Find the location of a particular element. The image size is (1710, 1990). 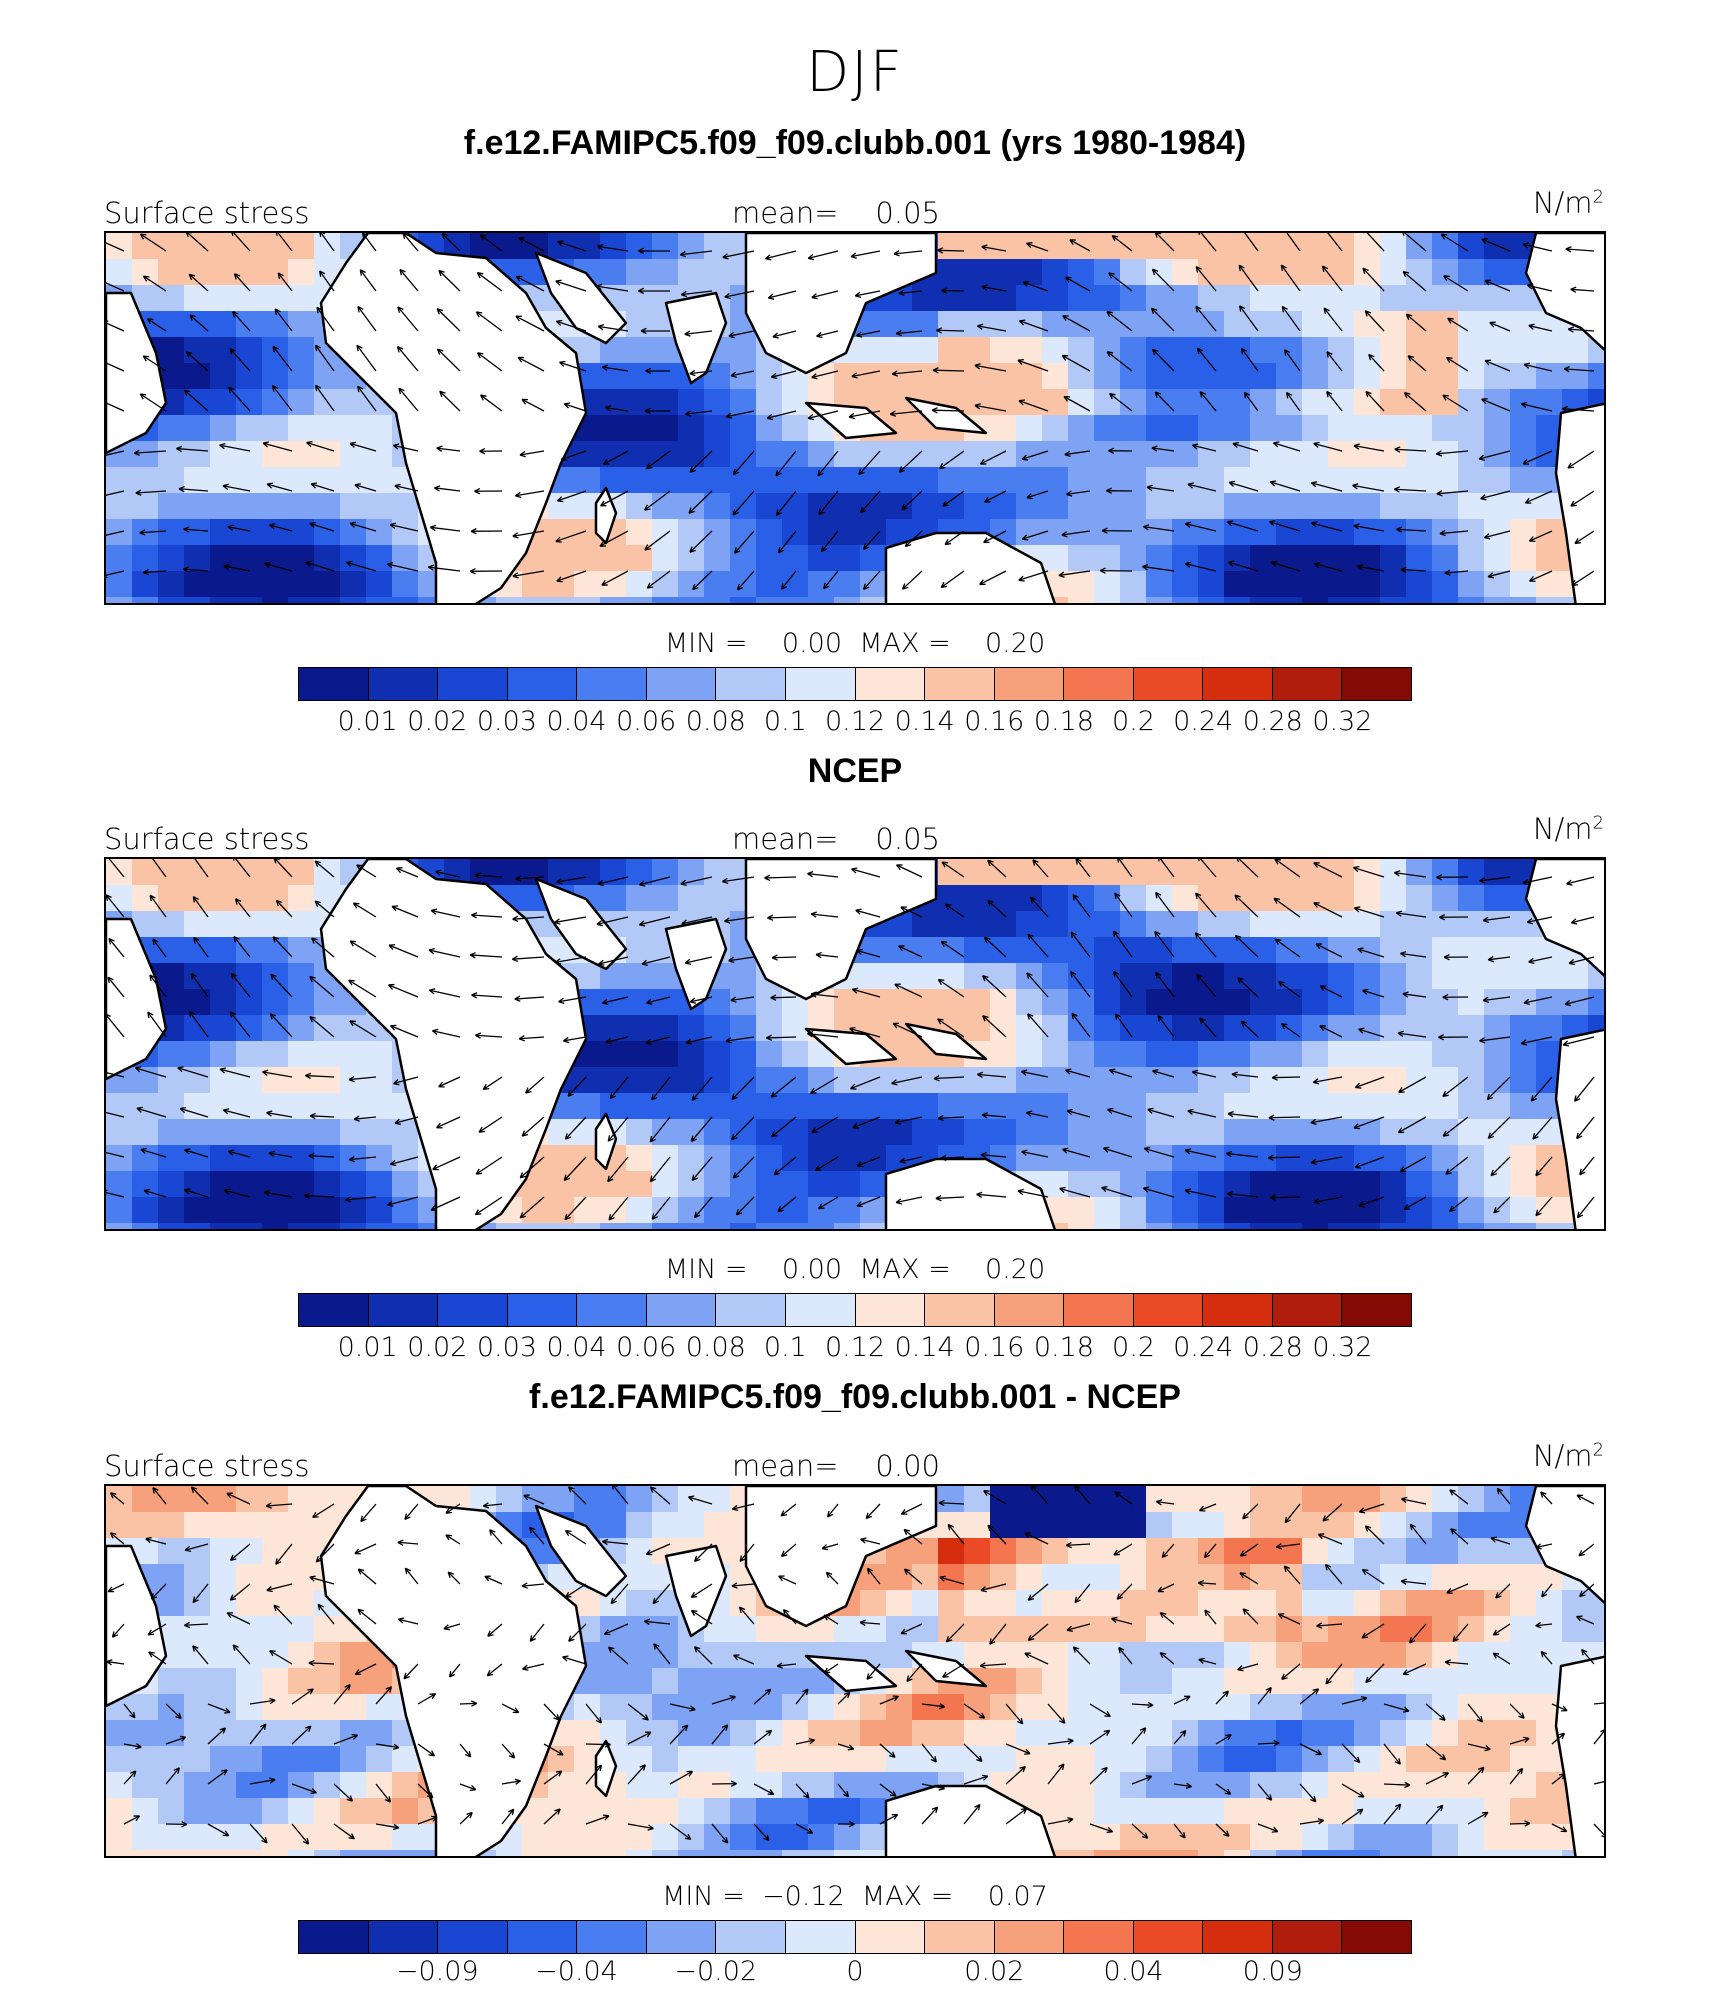

panel-3-units-label: N/m2 is located at coordinates (1568, 1456).